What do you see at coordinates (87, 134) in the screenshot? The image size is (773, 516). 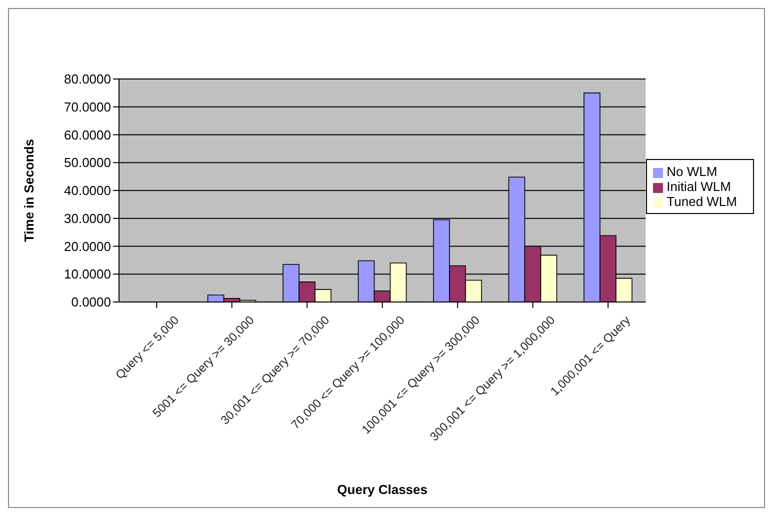 I see `y-tick-label: 60.0000` at bounding box center [87, 134].